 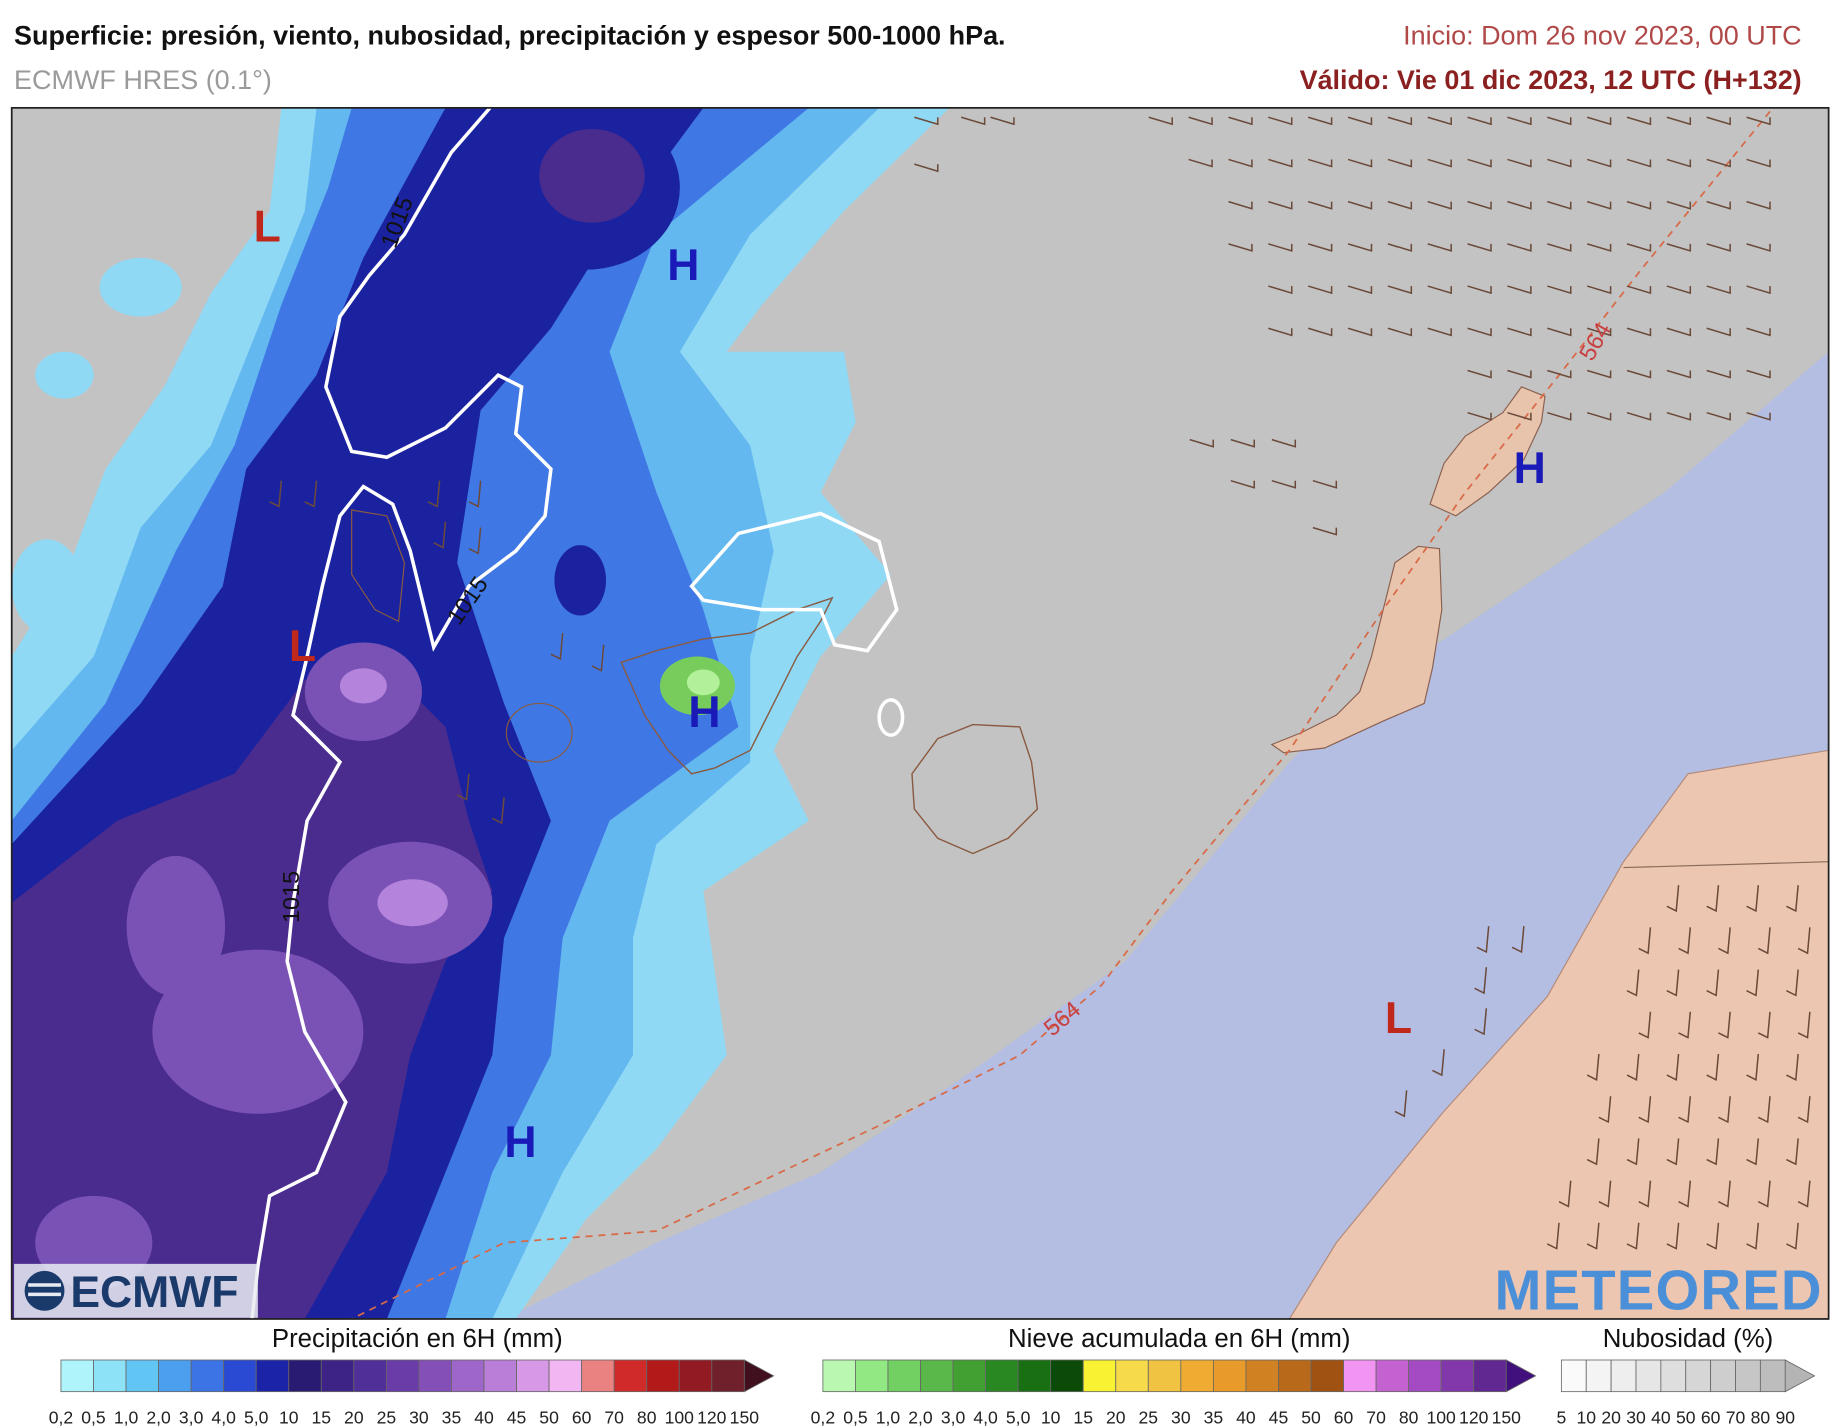 What do you see at coordinates (158, 1417) in the screenshot?
I see `legend-label: 2,0` at bounding box center [158, 1417].